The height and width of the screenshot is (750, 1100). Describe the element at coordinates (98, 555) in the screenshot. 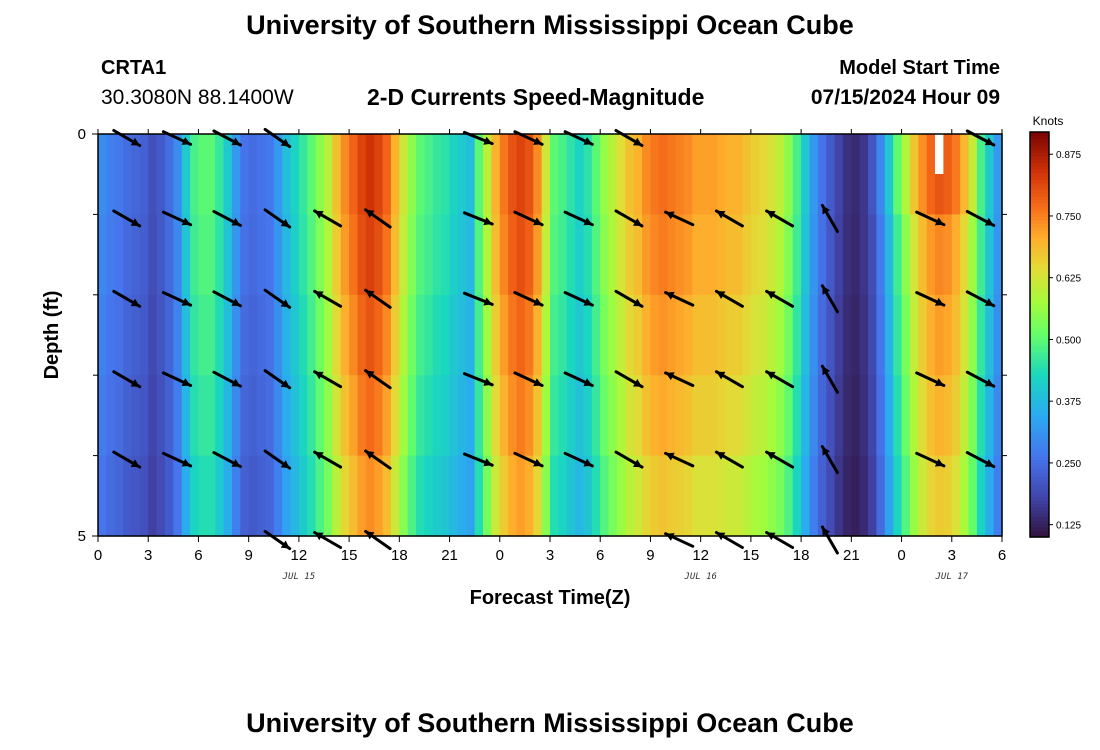

I see `x-tick-label: 0` at that location.